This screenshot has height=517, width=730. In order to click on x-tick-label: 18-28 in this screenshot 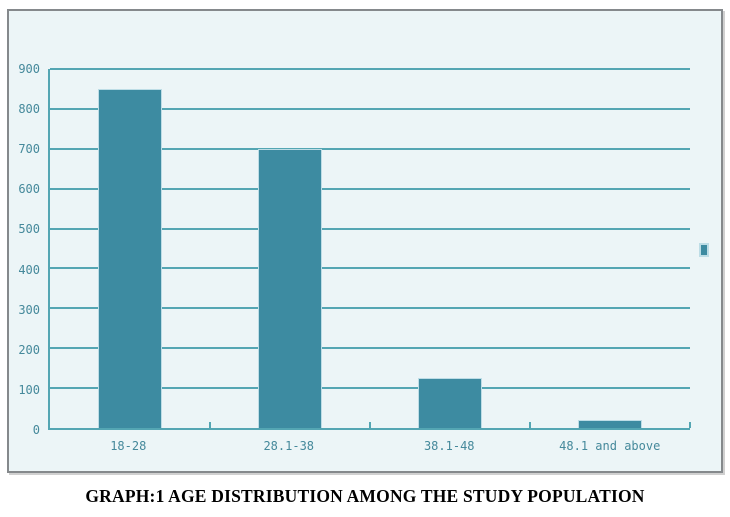, I will do `click(128, 446)`.